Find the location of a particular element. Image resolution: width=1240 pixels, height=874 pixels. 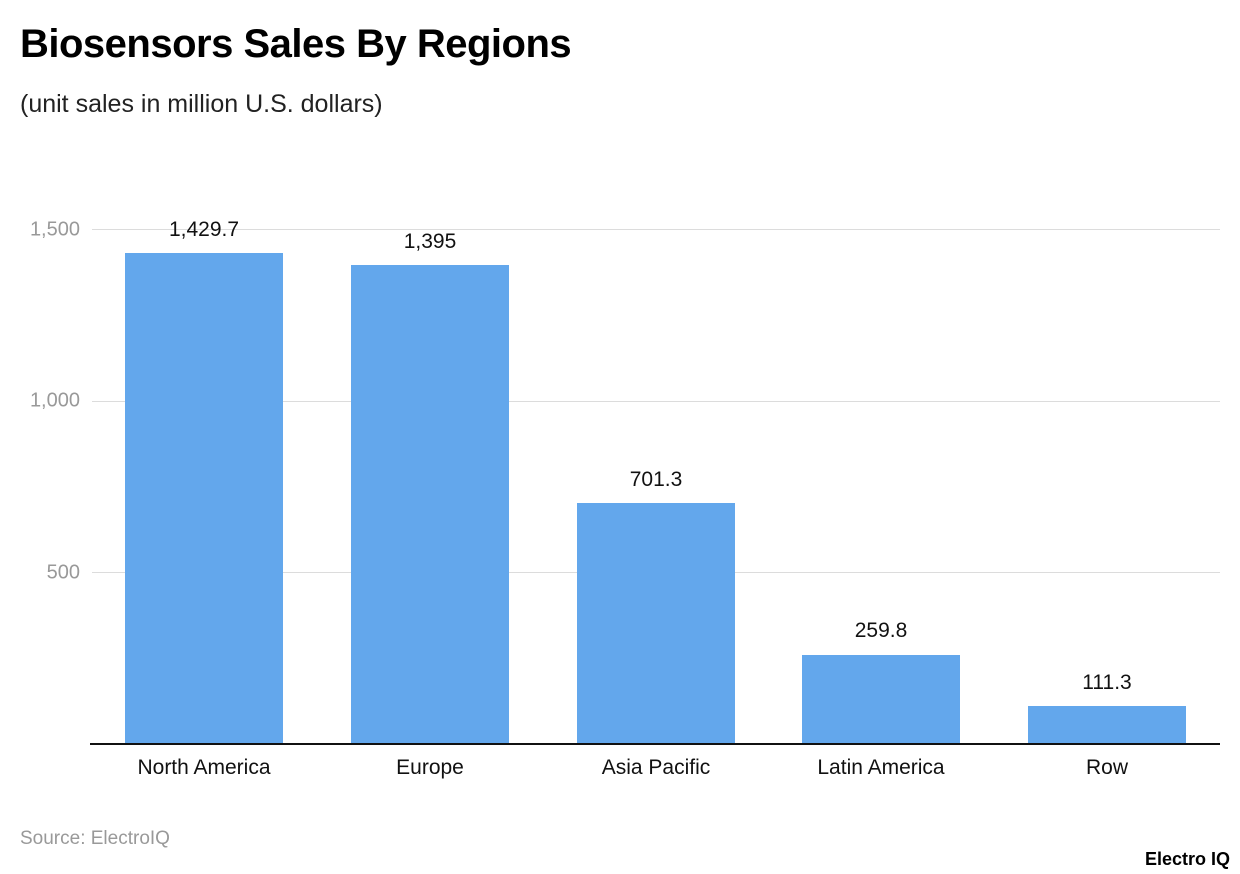

y-tick-500: 500 is located at coordinates (63, 572).